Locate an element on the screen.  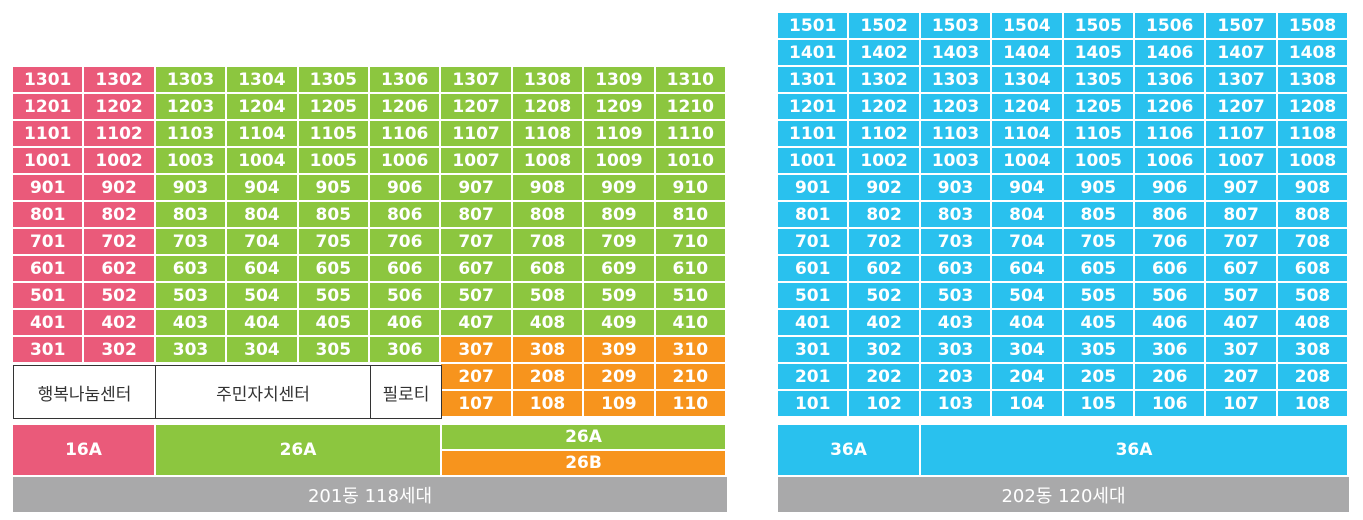
facility-community-center: 주민자치센터 is located at coordinates (263, 392).